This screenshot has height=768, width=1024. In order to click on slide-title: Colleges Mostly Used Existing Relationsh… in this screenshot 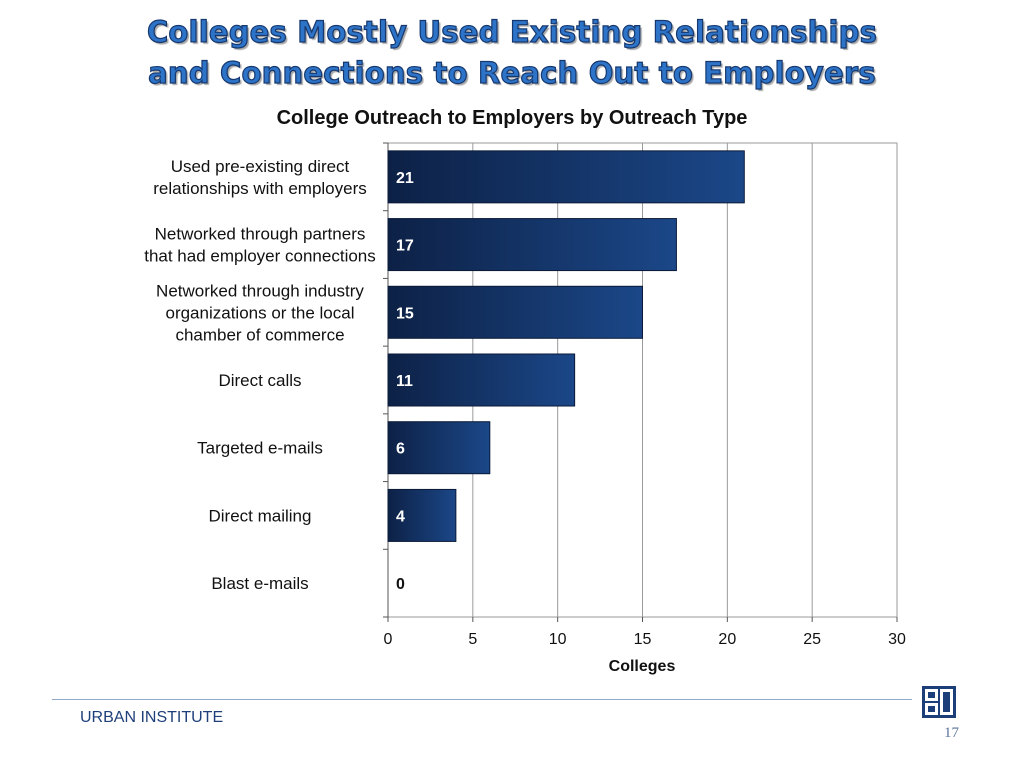, I will do `click(512, 53)`.